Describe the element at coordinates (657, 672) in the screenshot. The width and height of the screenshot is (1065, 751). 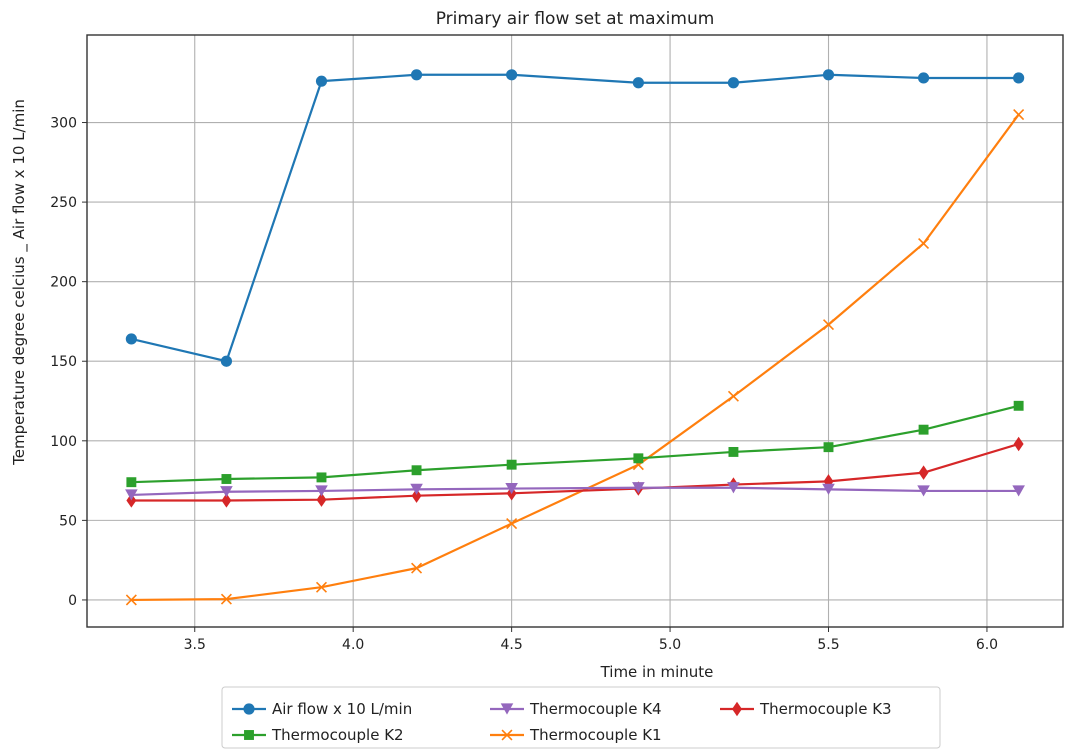
I see `x-axis-label: Time in minute` at that location.